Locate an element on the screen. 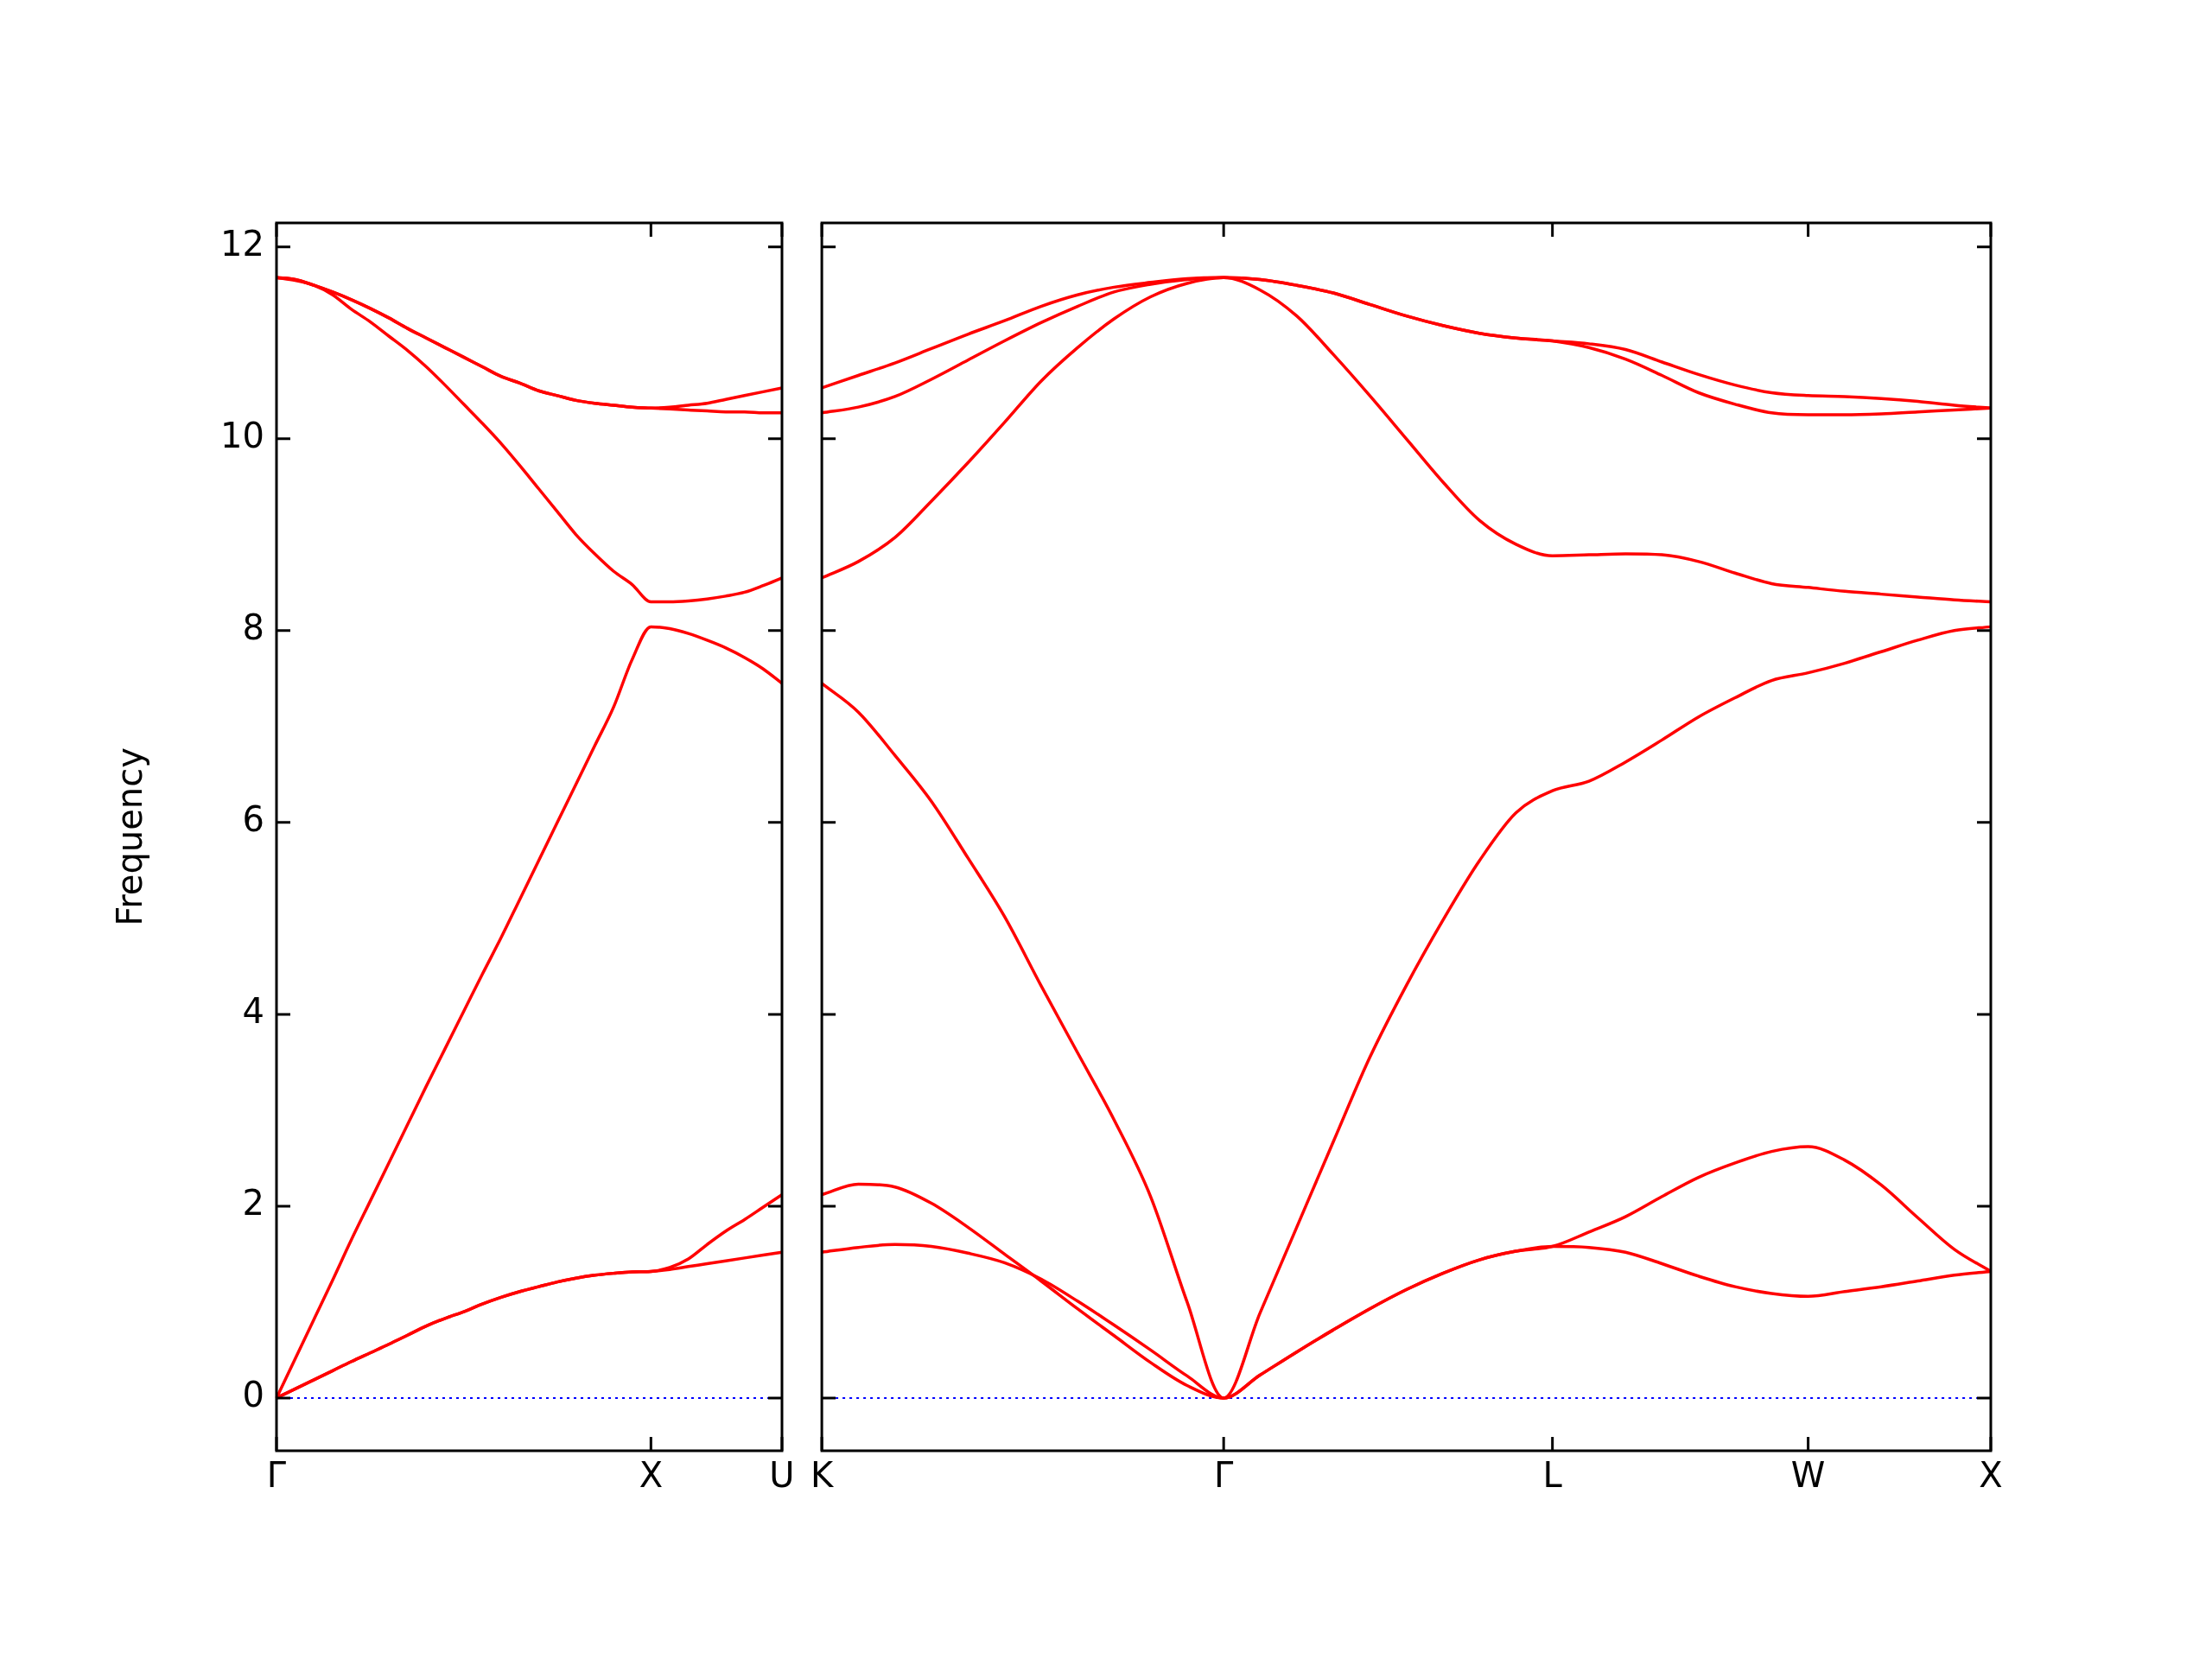 The image size is (2212, 1659). y-tick-label: 0 is located at coordinates (253, 1395).